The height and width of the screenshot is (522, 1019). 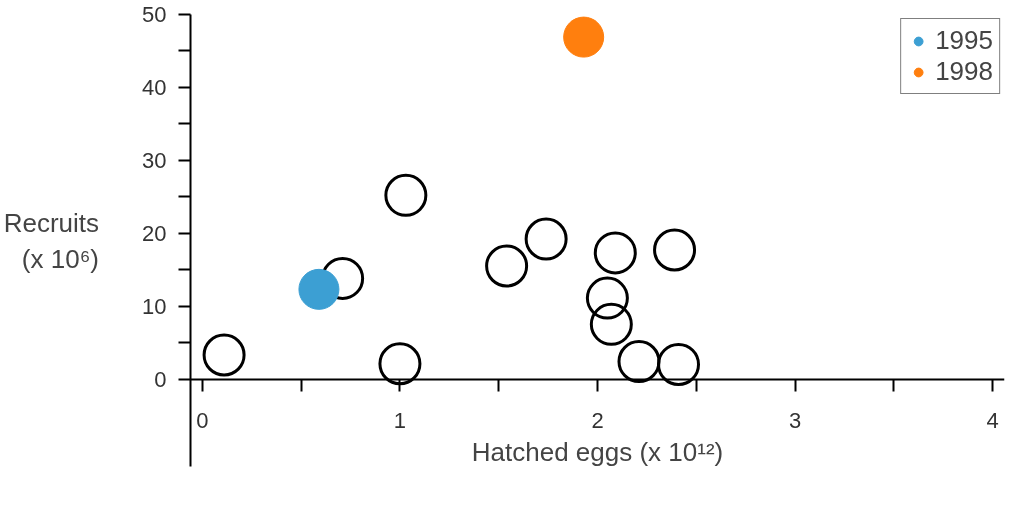 I want to click on x-tick-label: 0, so click(x=202, y=421).